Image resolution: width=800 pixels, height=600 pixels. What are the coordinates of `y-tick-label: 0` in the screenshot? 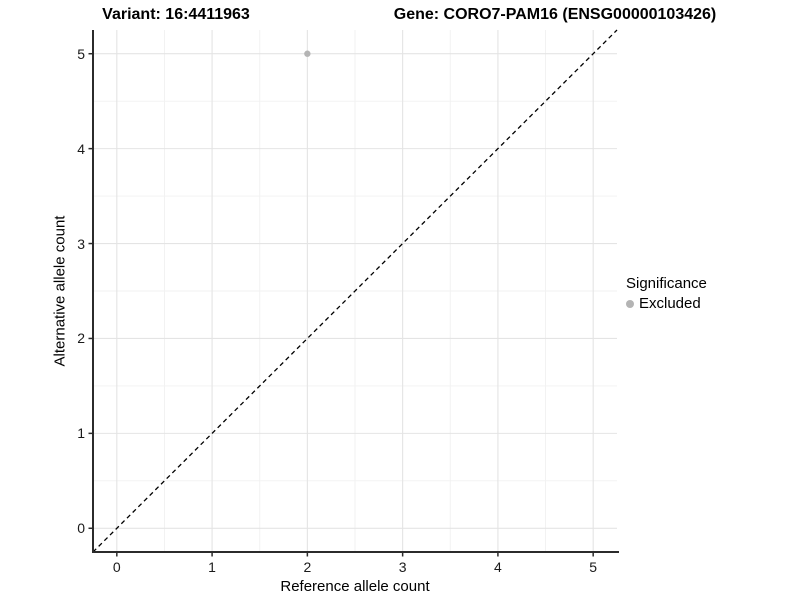 It's located at (81, 528).